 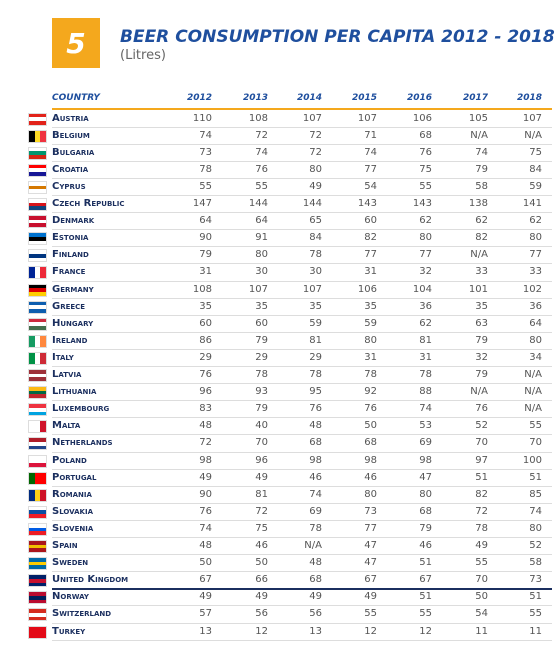 What do you see at coordinates (82, 614) in the screenshot?
I see `country-name: Switzerland` at bounding box center [82, 614].